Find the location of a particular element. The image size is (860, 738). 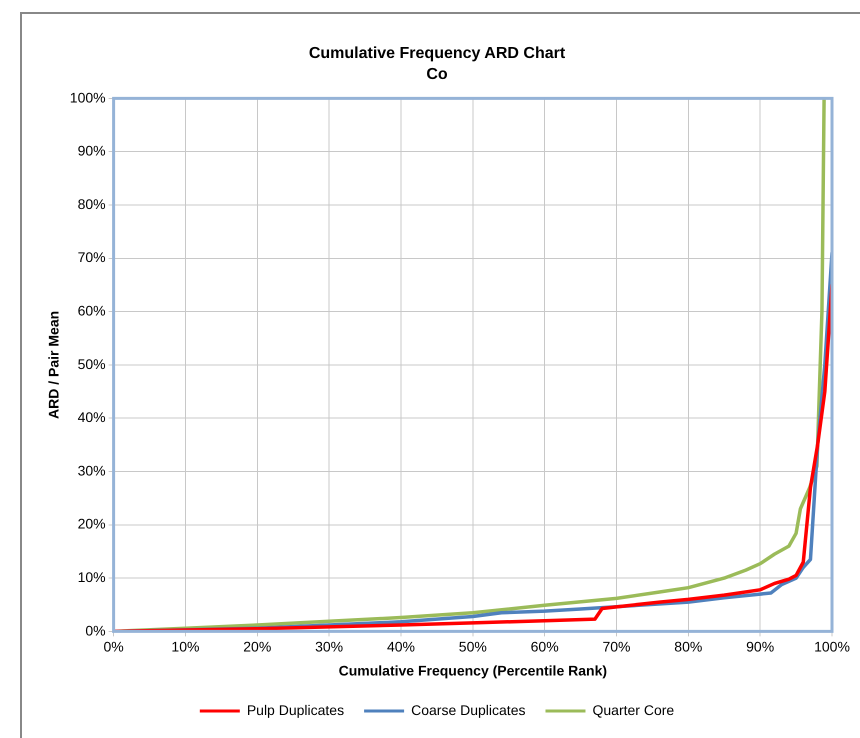

y-tick-label: 90% is located at coordinates (92, 150).